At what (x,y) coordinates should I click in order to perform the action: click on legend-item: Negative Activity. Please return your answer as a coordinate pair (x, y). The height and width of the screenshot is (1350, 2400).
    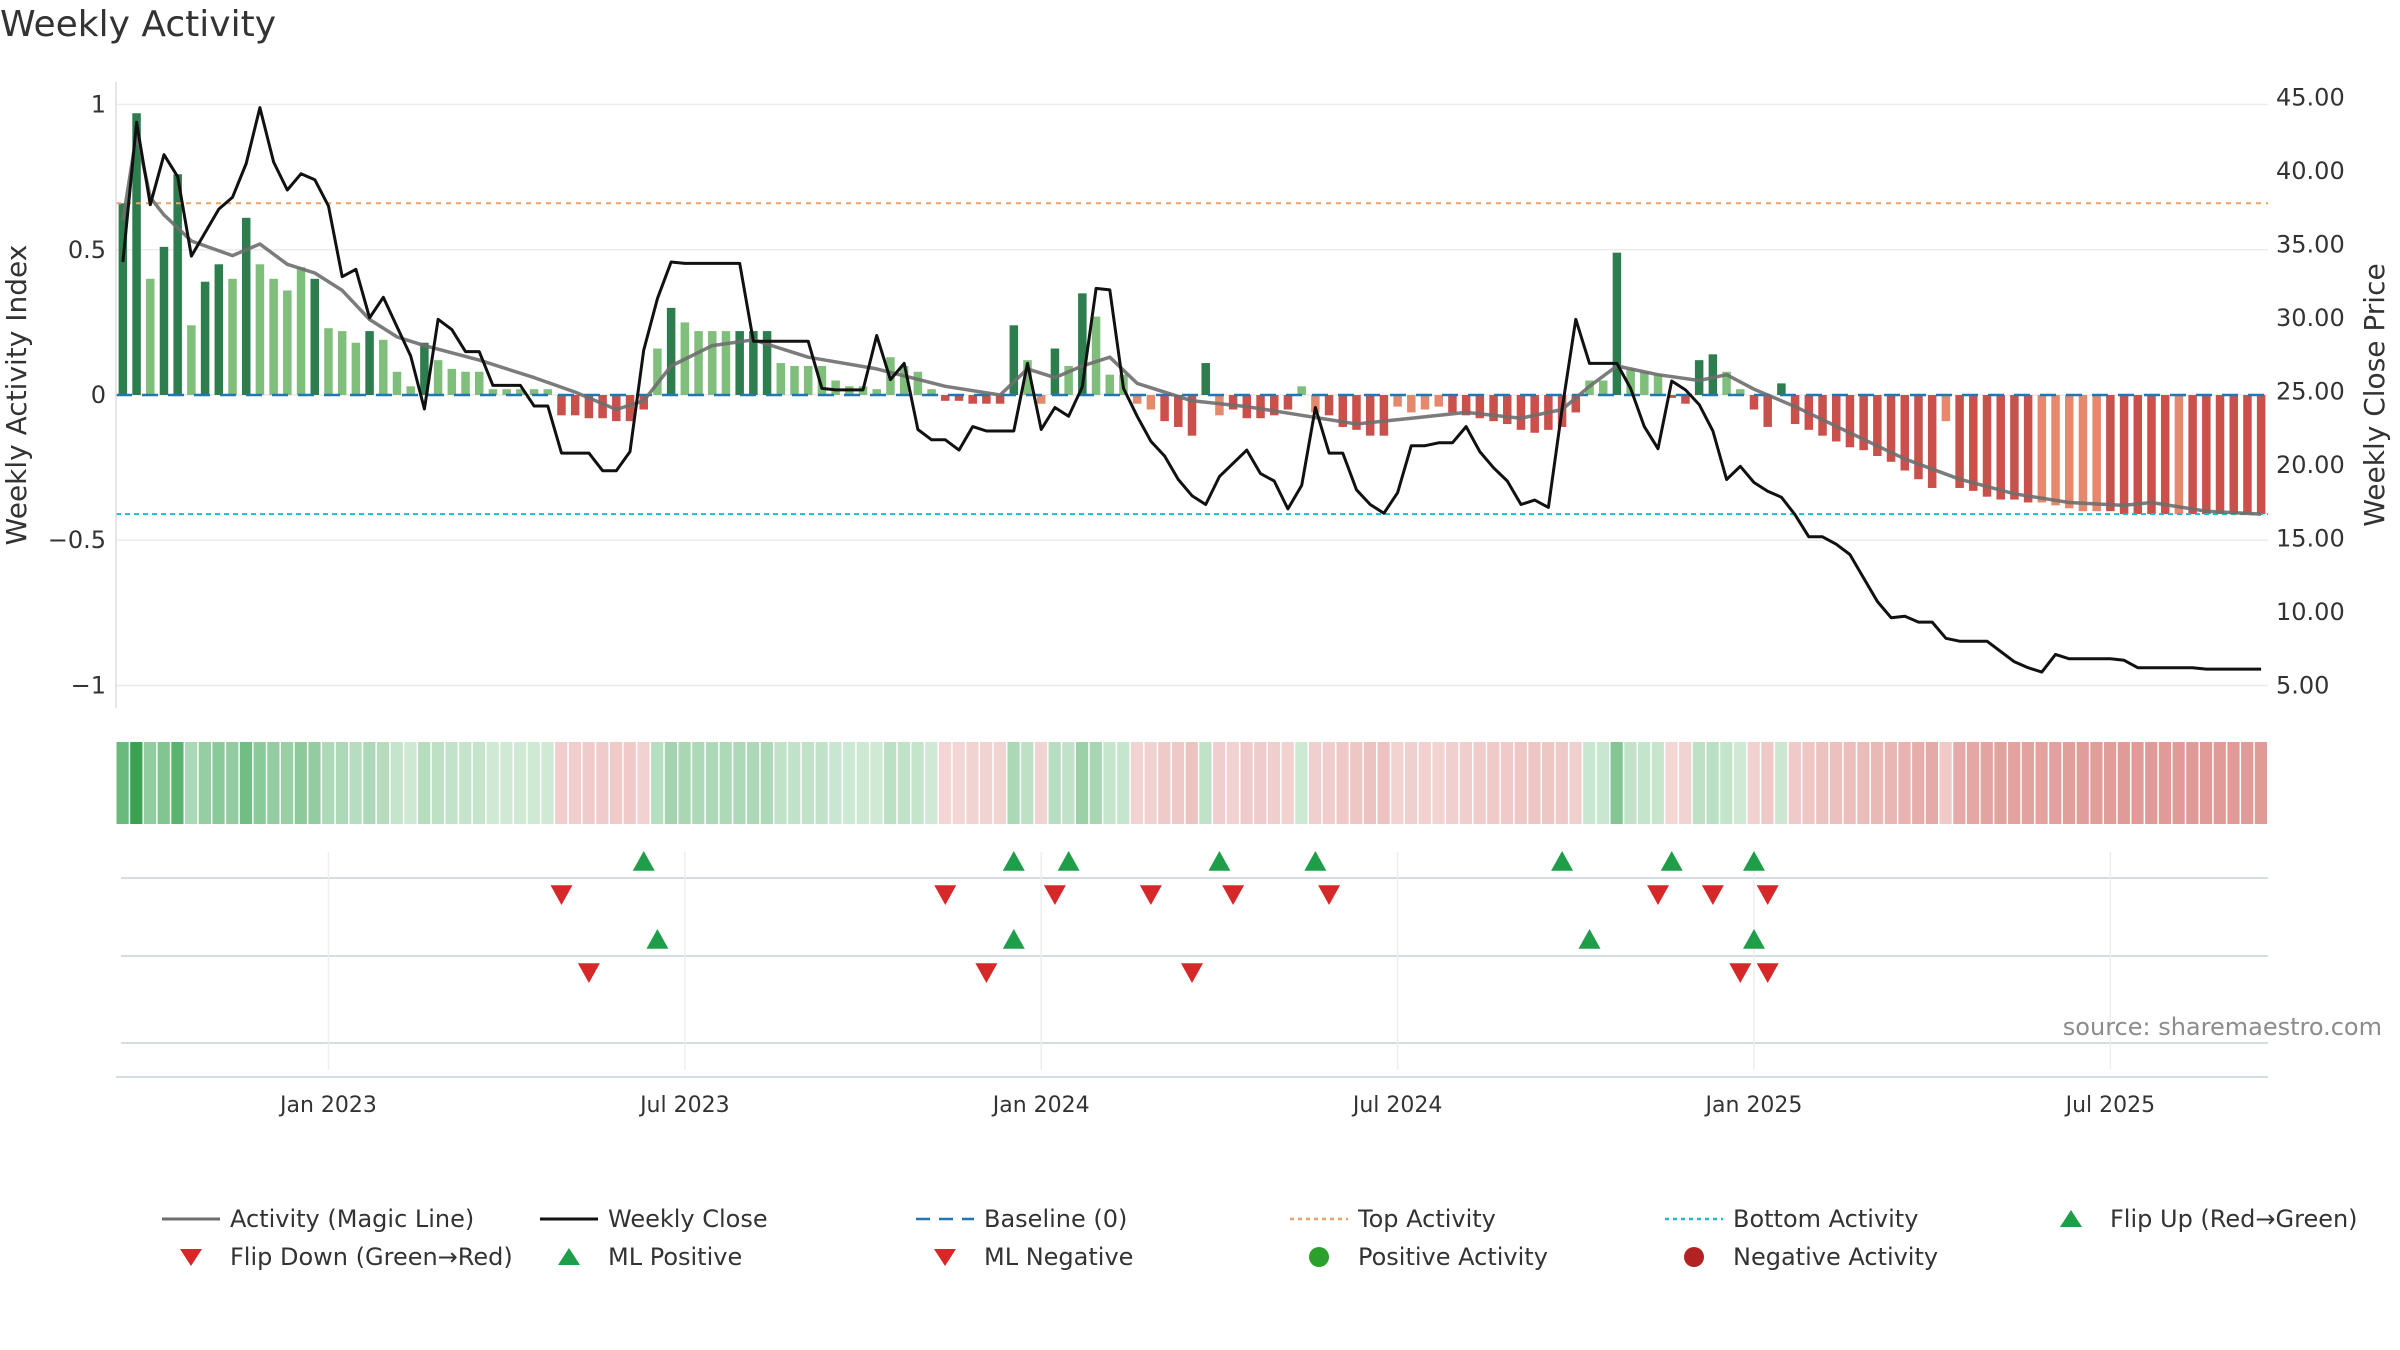
    Looking at the image, I should click on (1800, 1257).